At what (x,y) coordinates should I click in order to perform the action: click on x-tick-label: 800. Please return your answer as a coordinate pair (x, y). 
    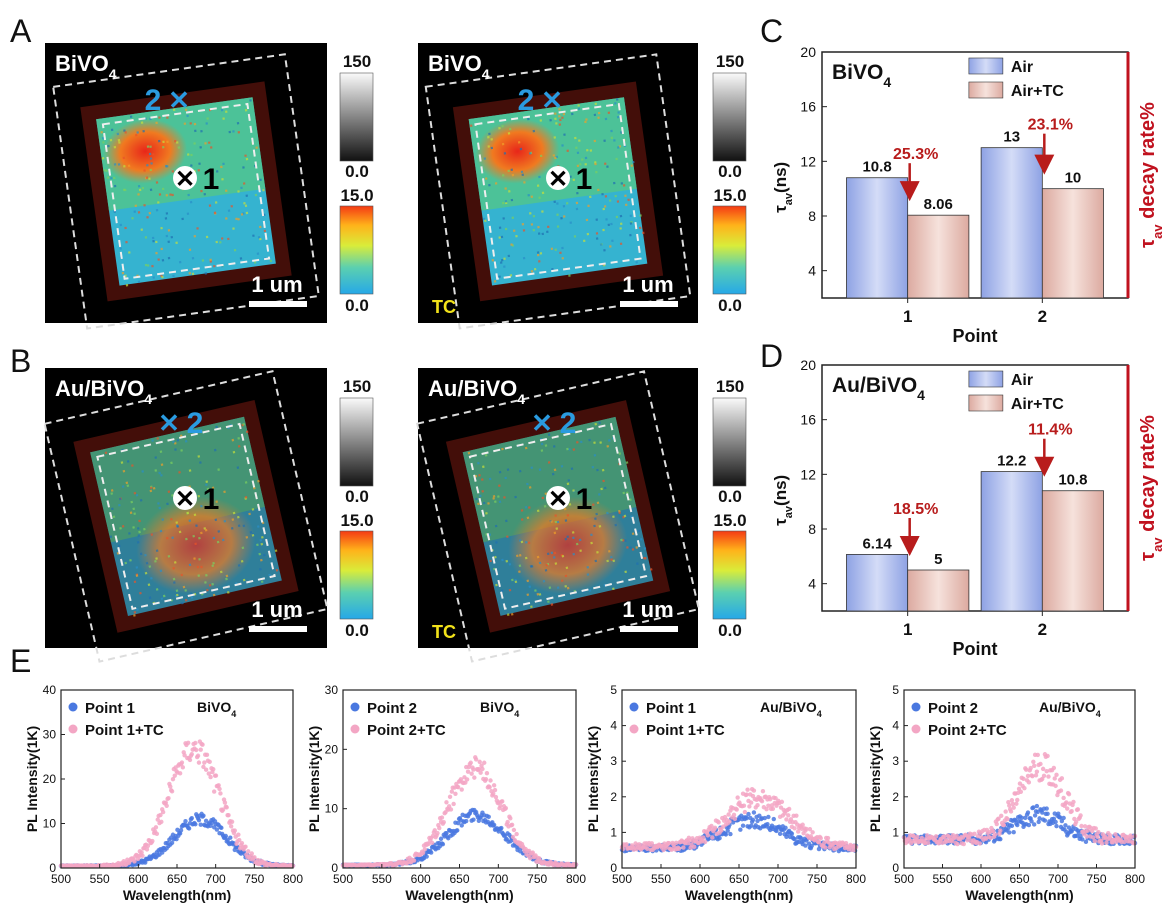
    Looking at the image, I should click on (576, 879).